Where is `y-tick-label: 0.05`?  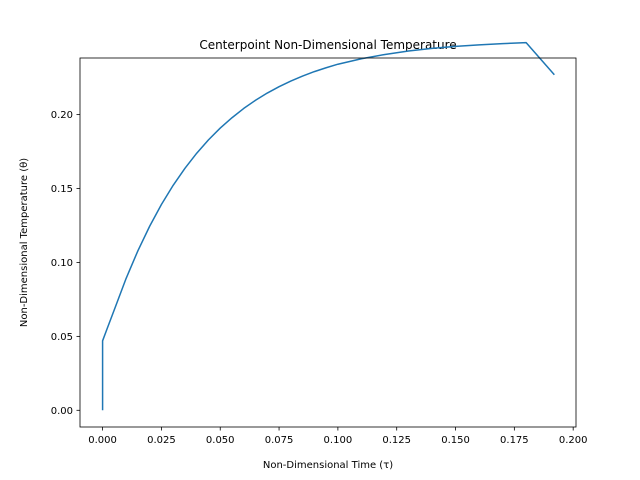
y-tick-label: 0.05 is located at coordinates (62, 337).